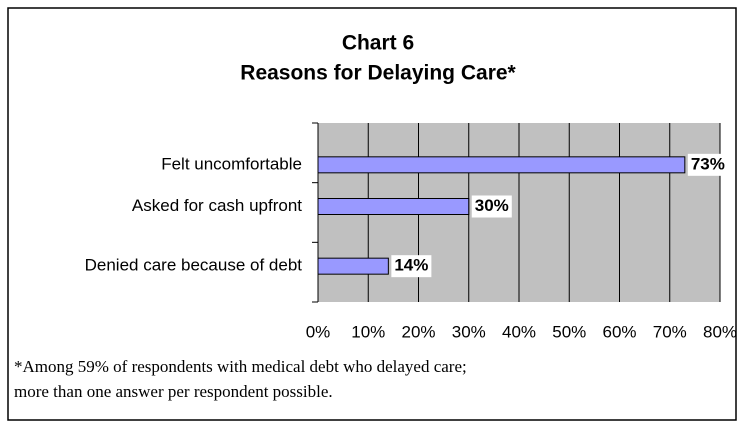  I want to click on y-tick-label: Felt uncomfortable, so click(231, 163).